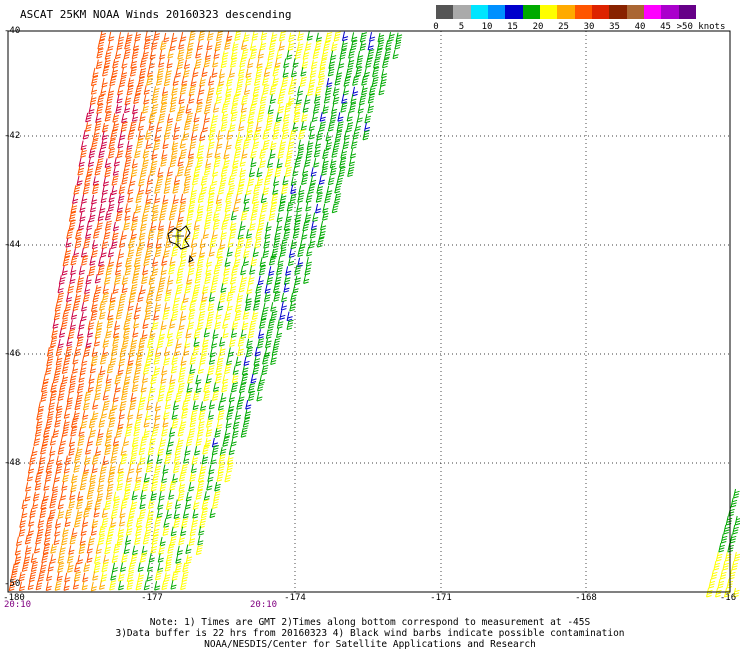  What do you see at coordinates (12, 584) in the screenshot?
I see `latitude-label: -50` at bounding box center [12, 584].